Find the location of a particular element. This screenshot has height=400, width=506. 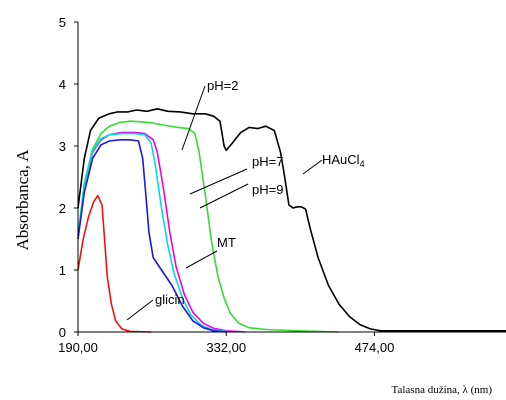

y-tick-label: 2 is located at coordinates (62, 208).